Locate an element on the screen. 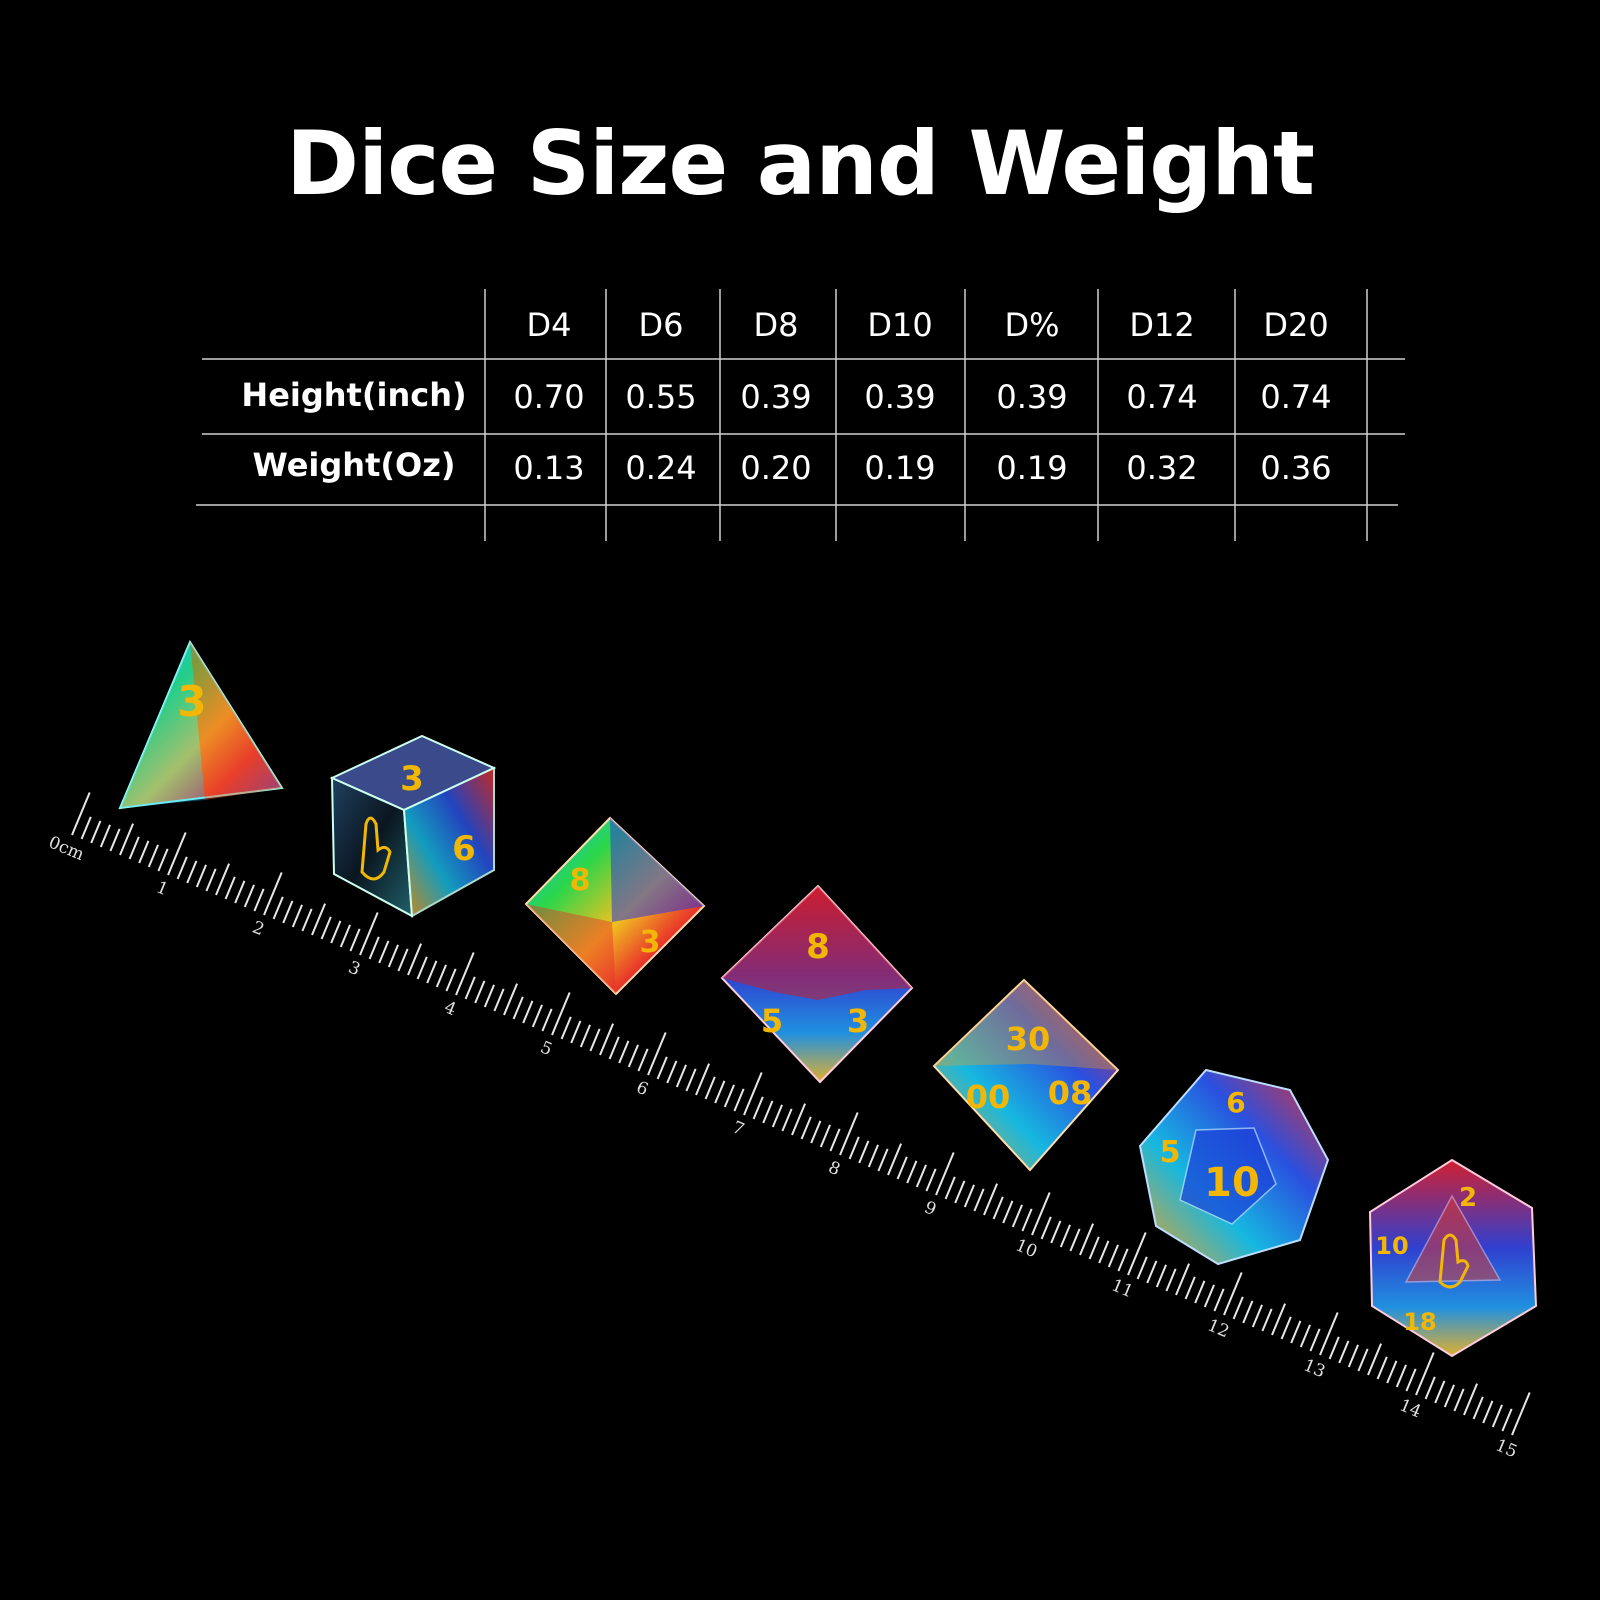  weight-cell: 0.36 is located at coordinates (1296, 468).